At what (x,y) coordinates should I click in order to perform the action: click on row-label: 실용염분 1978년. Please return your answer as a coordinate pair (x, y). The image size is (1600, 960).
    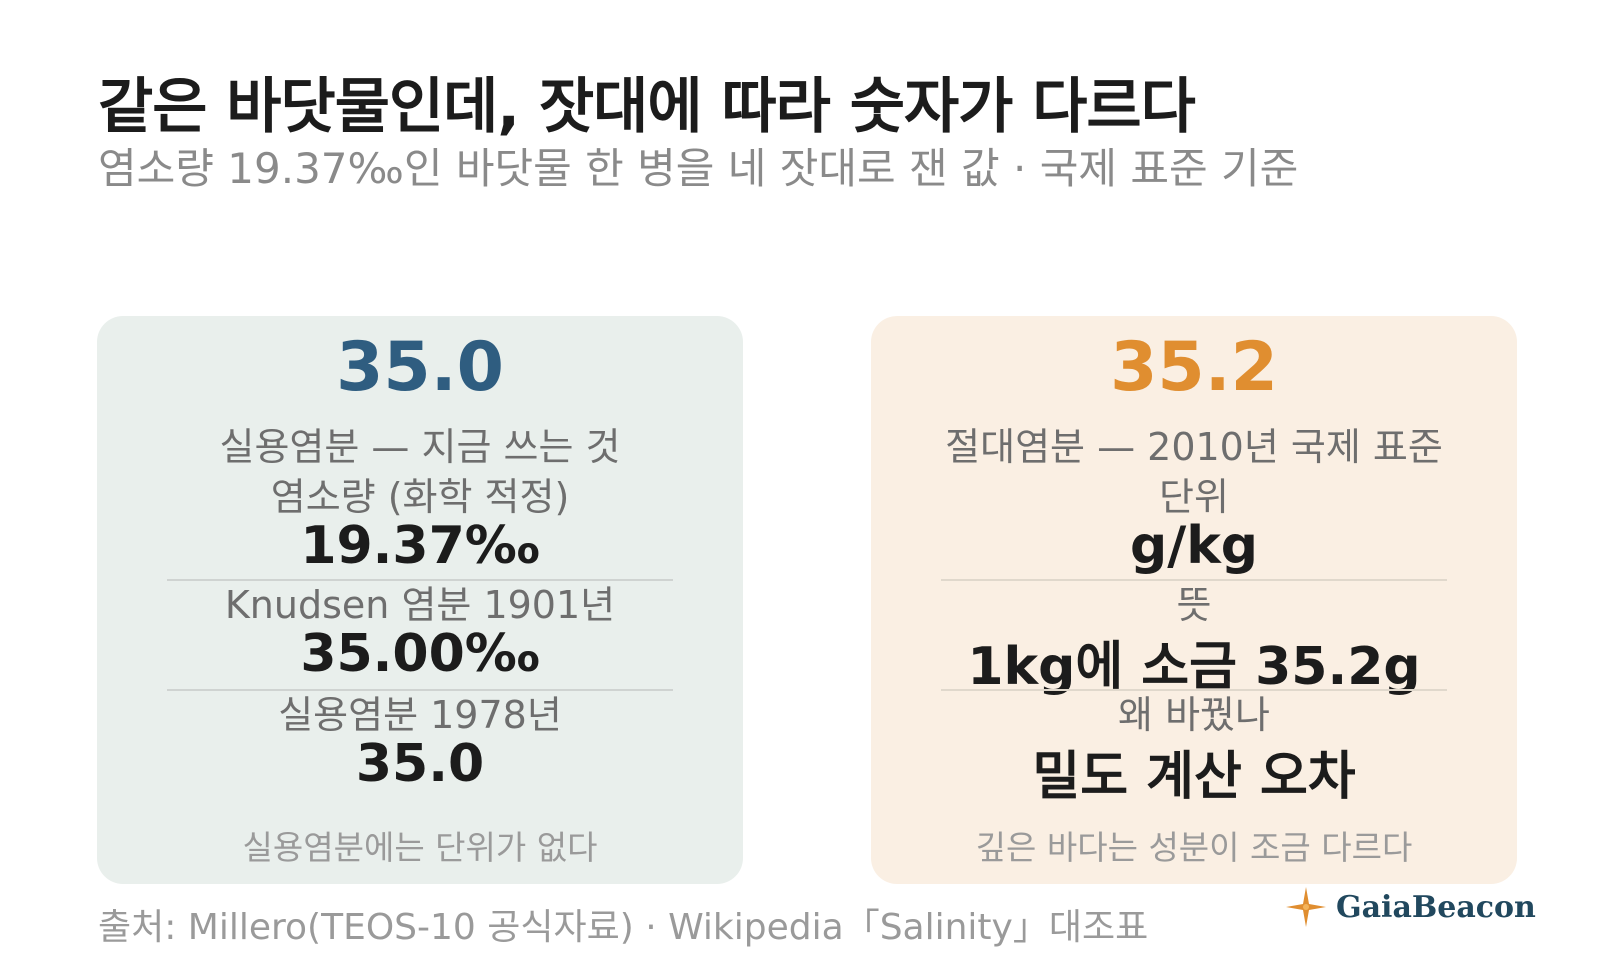
    Looking at the image, I should click on (420, 715).